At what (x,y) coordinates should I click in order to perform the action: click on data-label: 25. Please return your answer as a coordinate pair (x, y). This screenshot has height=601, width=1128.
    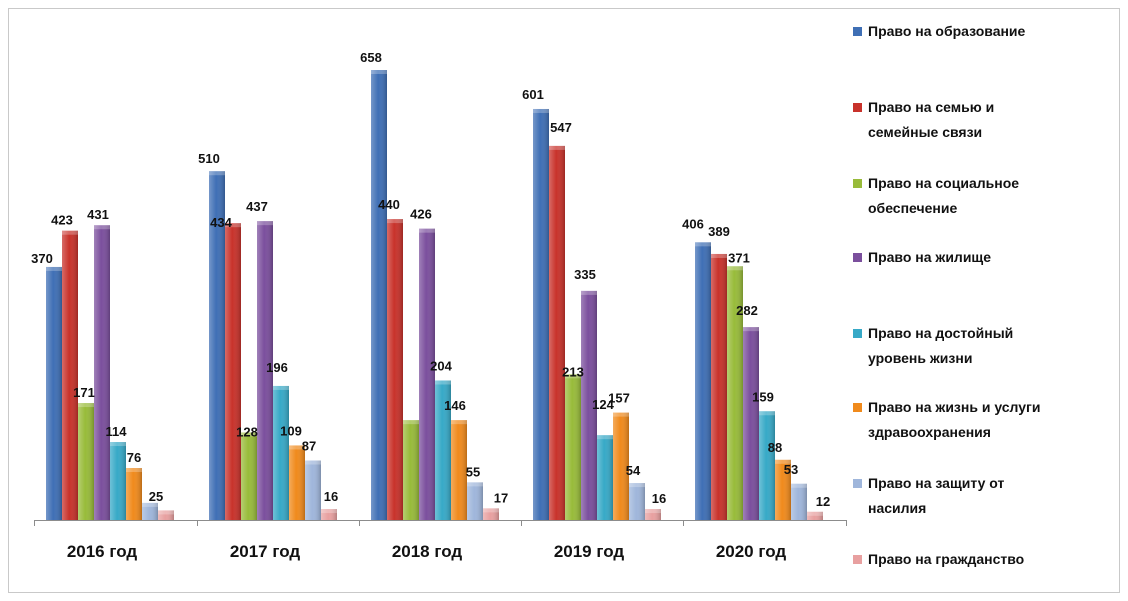
    Looking at the image, I should click on (156, 496).